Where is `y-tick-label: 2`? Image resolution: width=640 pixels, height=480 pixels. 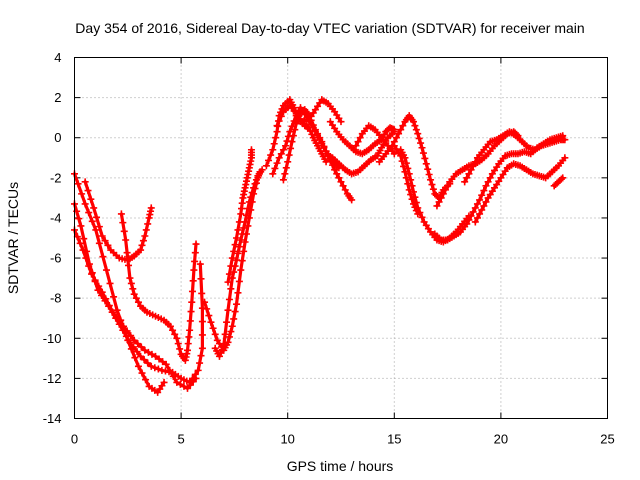 y-tick-label: 2 is located at coordinates (57, 97).